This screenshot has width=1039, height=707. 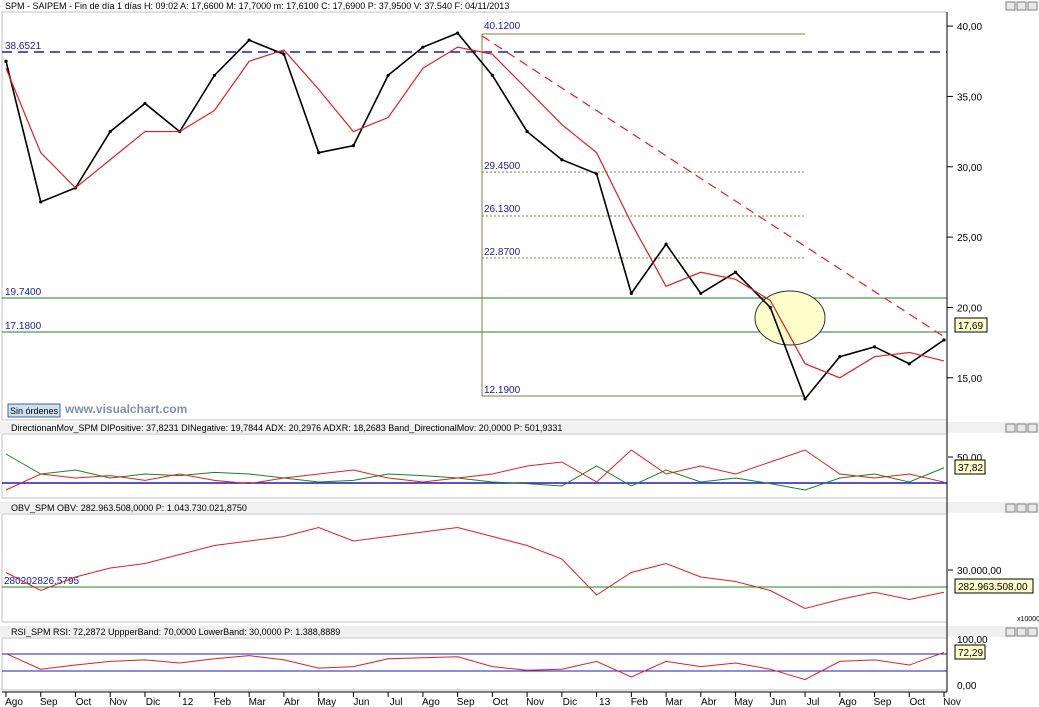 I want to click on di-positive-line, so click(x=475, y=472).